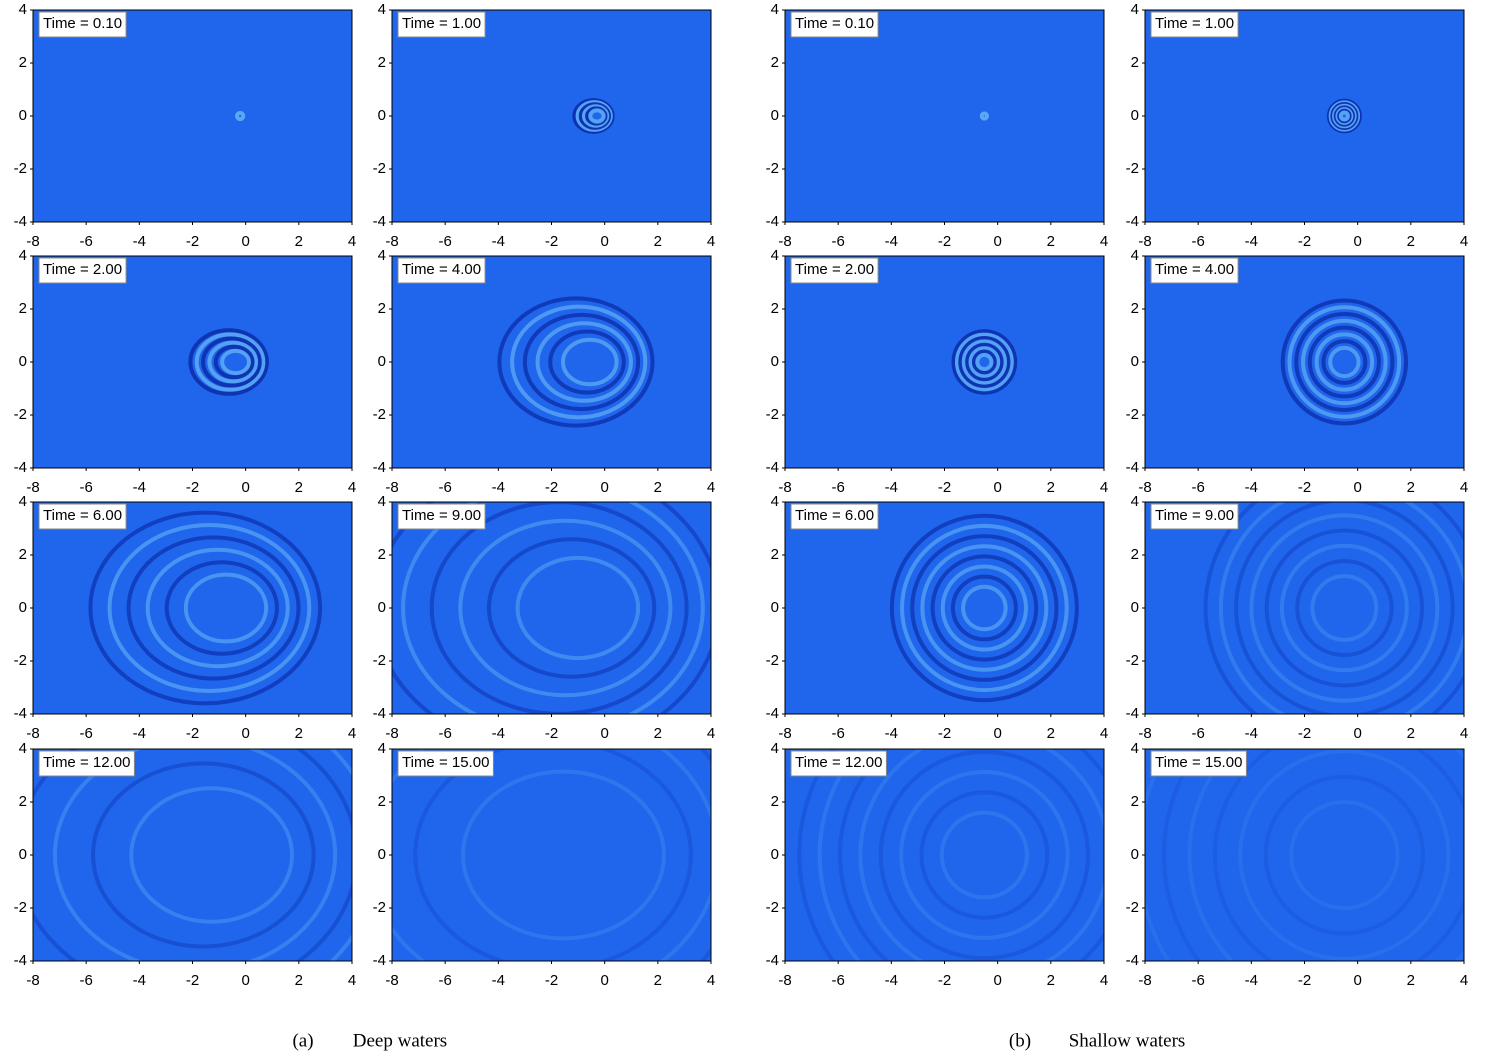 The image size is (1494, 1059). I want to click on panel-title: Time = 2.00, so click(834, 269).